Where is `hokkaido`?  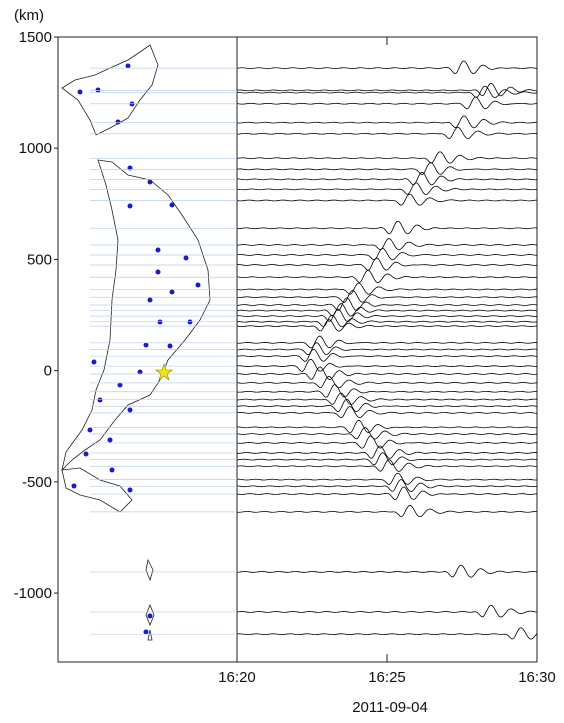
hokkaido is located at coordinates (110, 90).